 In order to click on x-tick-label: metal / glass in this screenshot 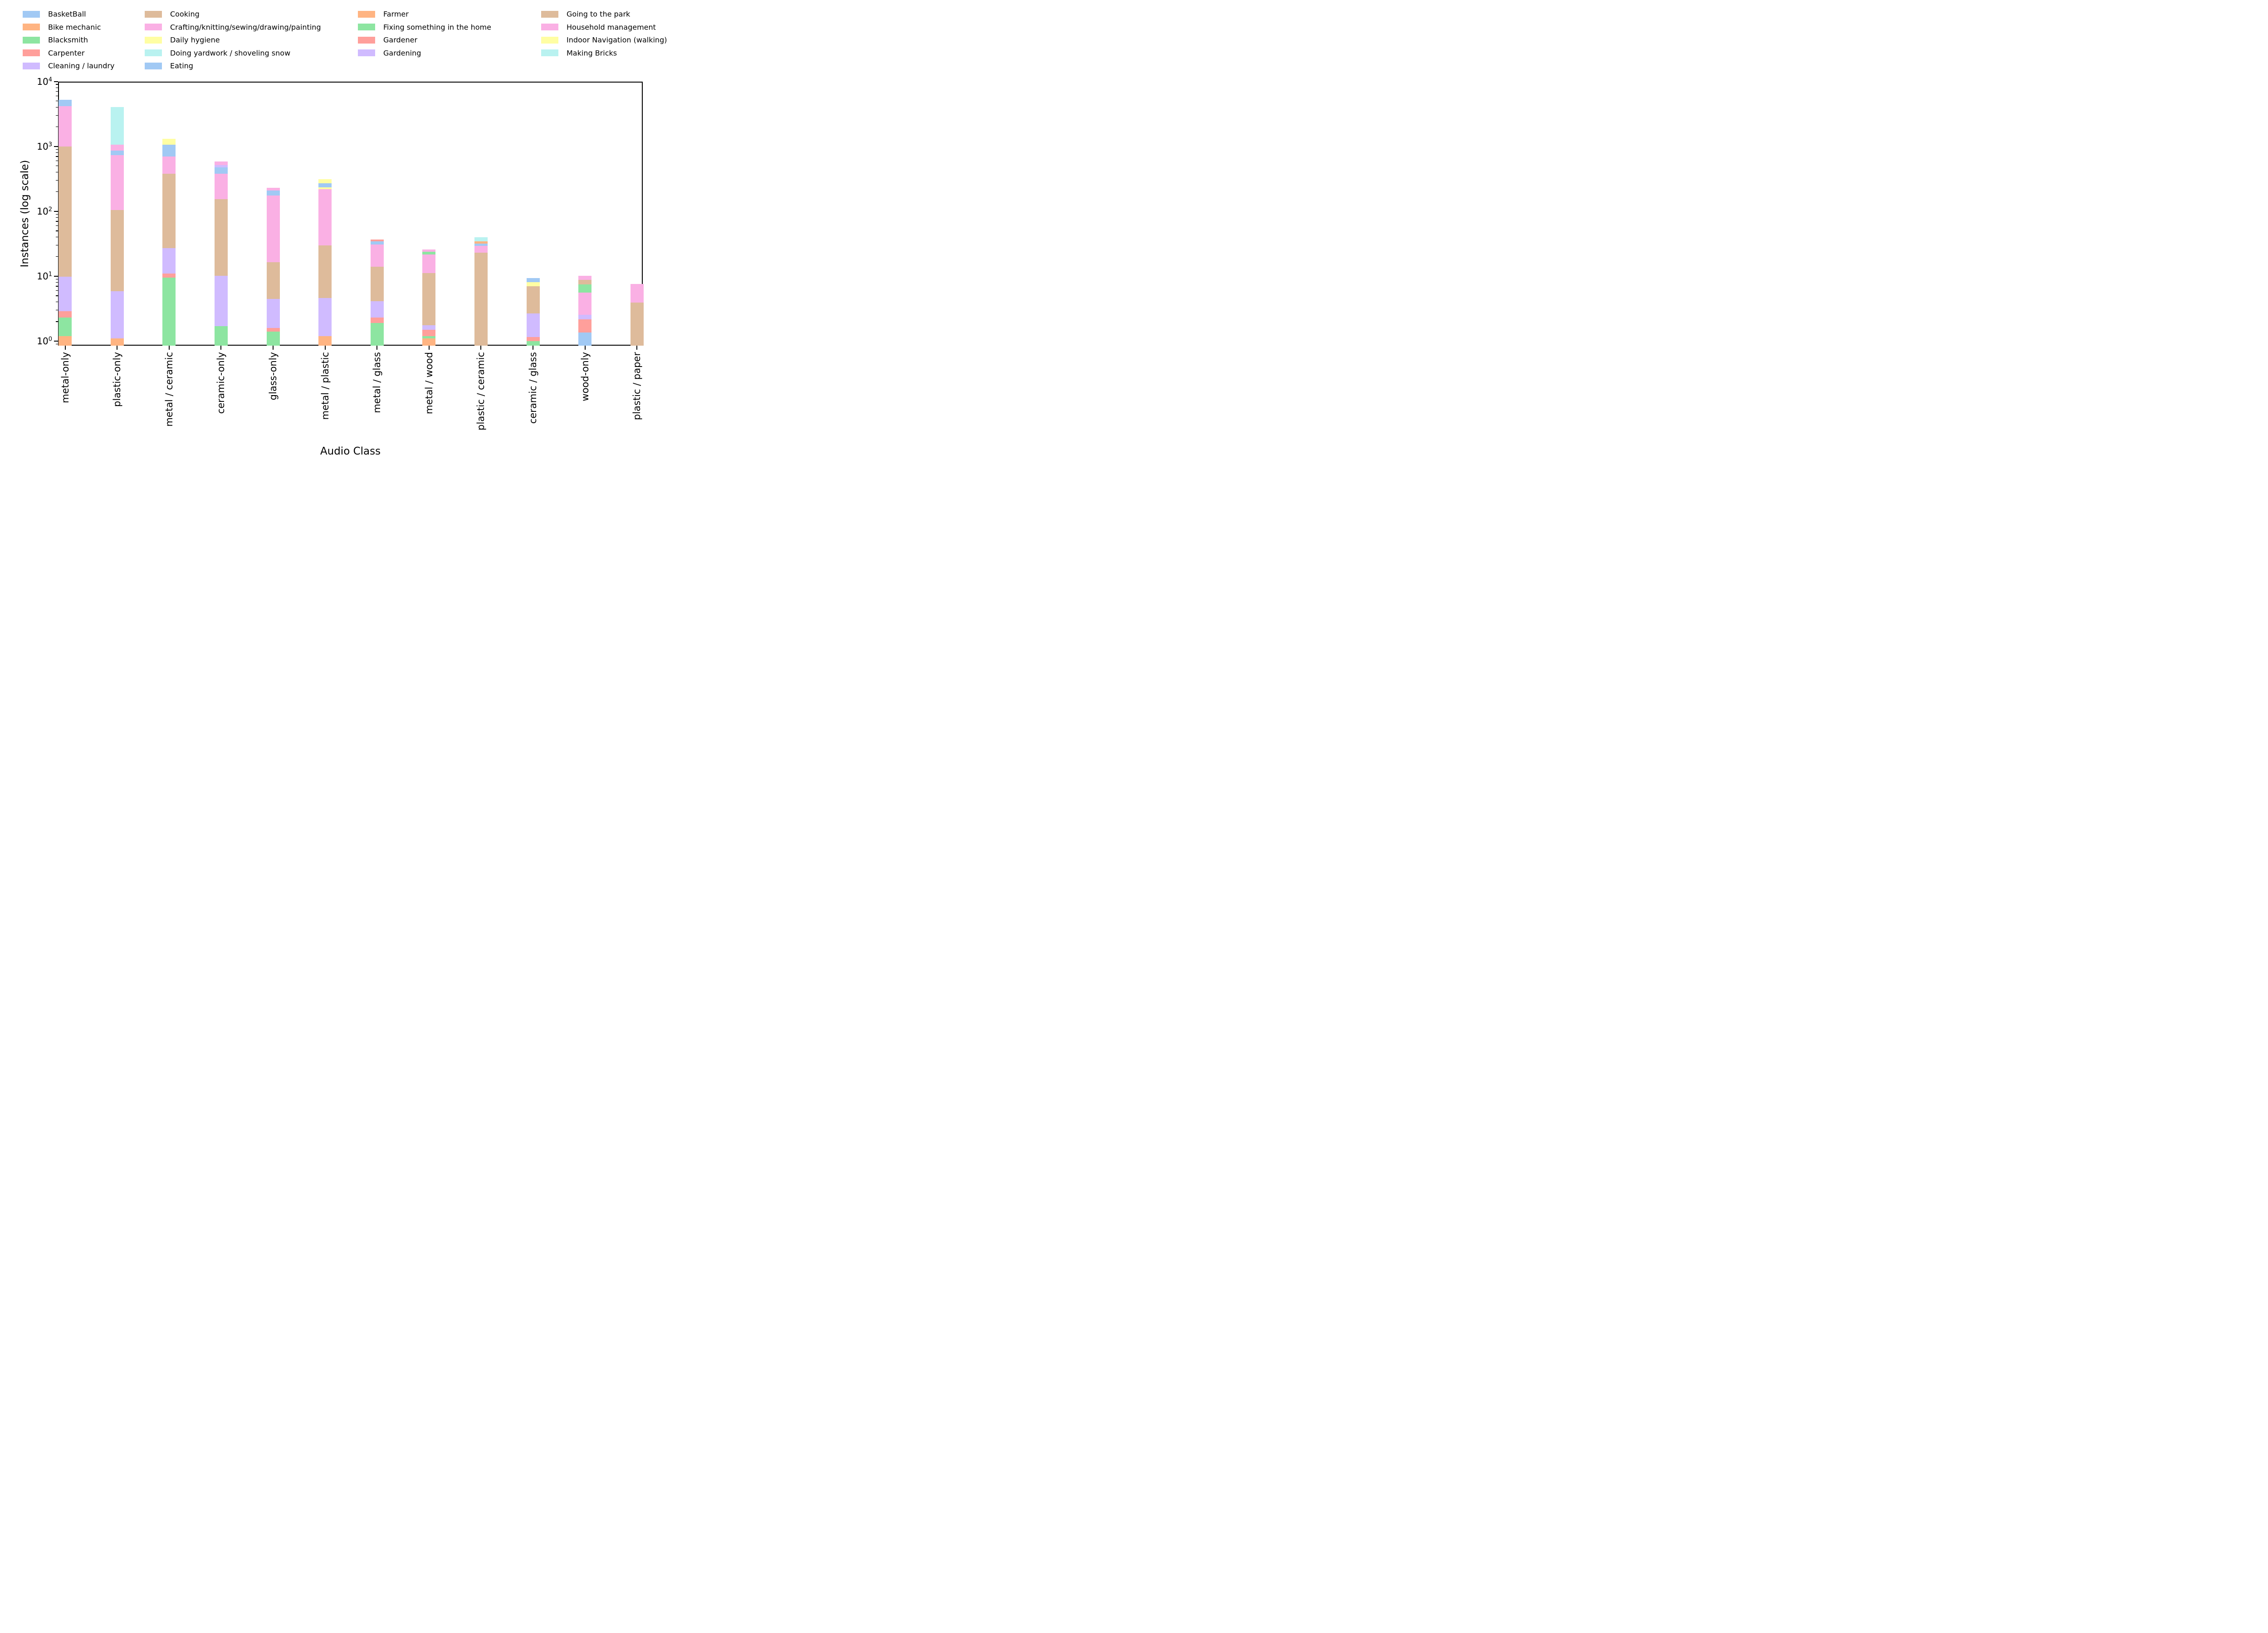, I will do `click(377, 382)`.